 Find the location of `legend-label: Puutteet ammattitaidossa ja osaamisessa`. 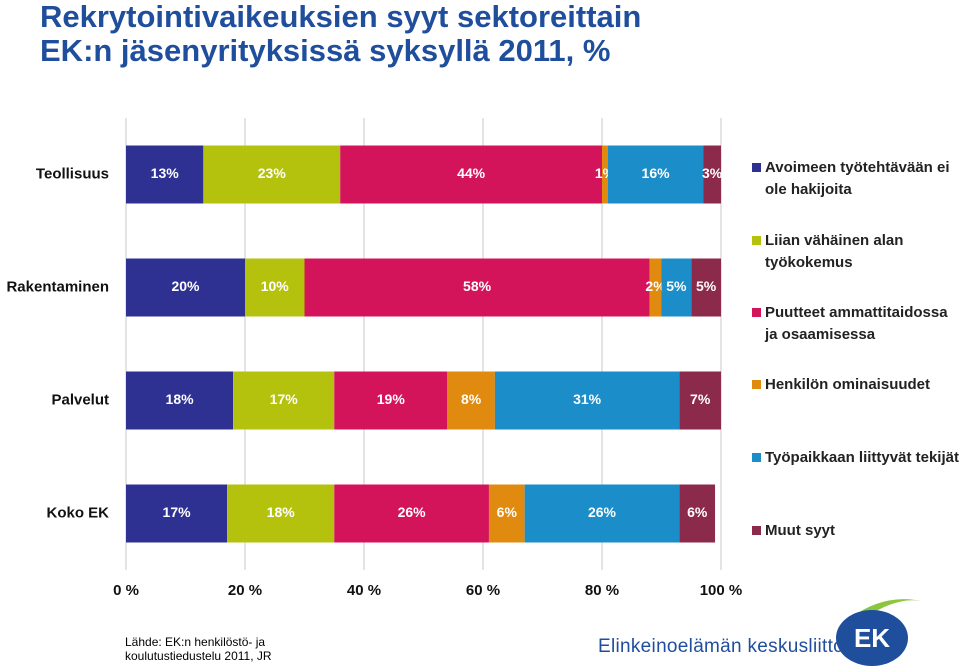

legend-label: Puutteet ammattitaidossa ja osaamisessa is located at coordinates (856, 323).